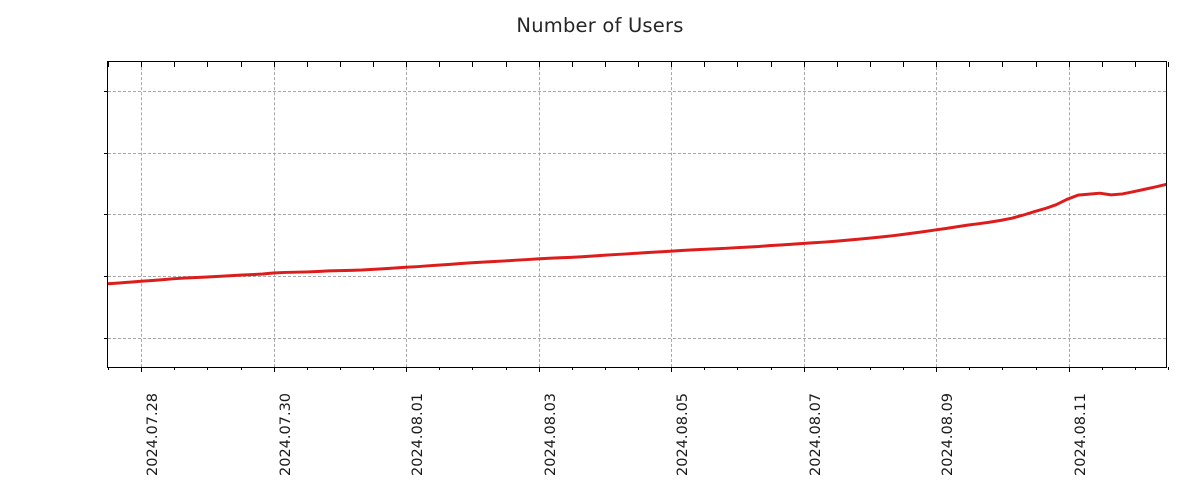 This screenshot has height=500, width=1200. I want to click on x-tick-label: 2024.08.09, so click(948, 434).